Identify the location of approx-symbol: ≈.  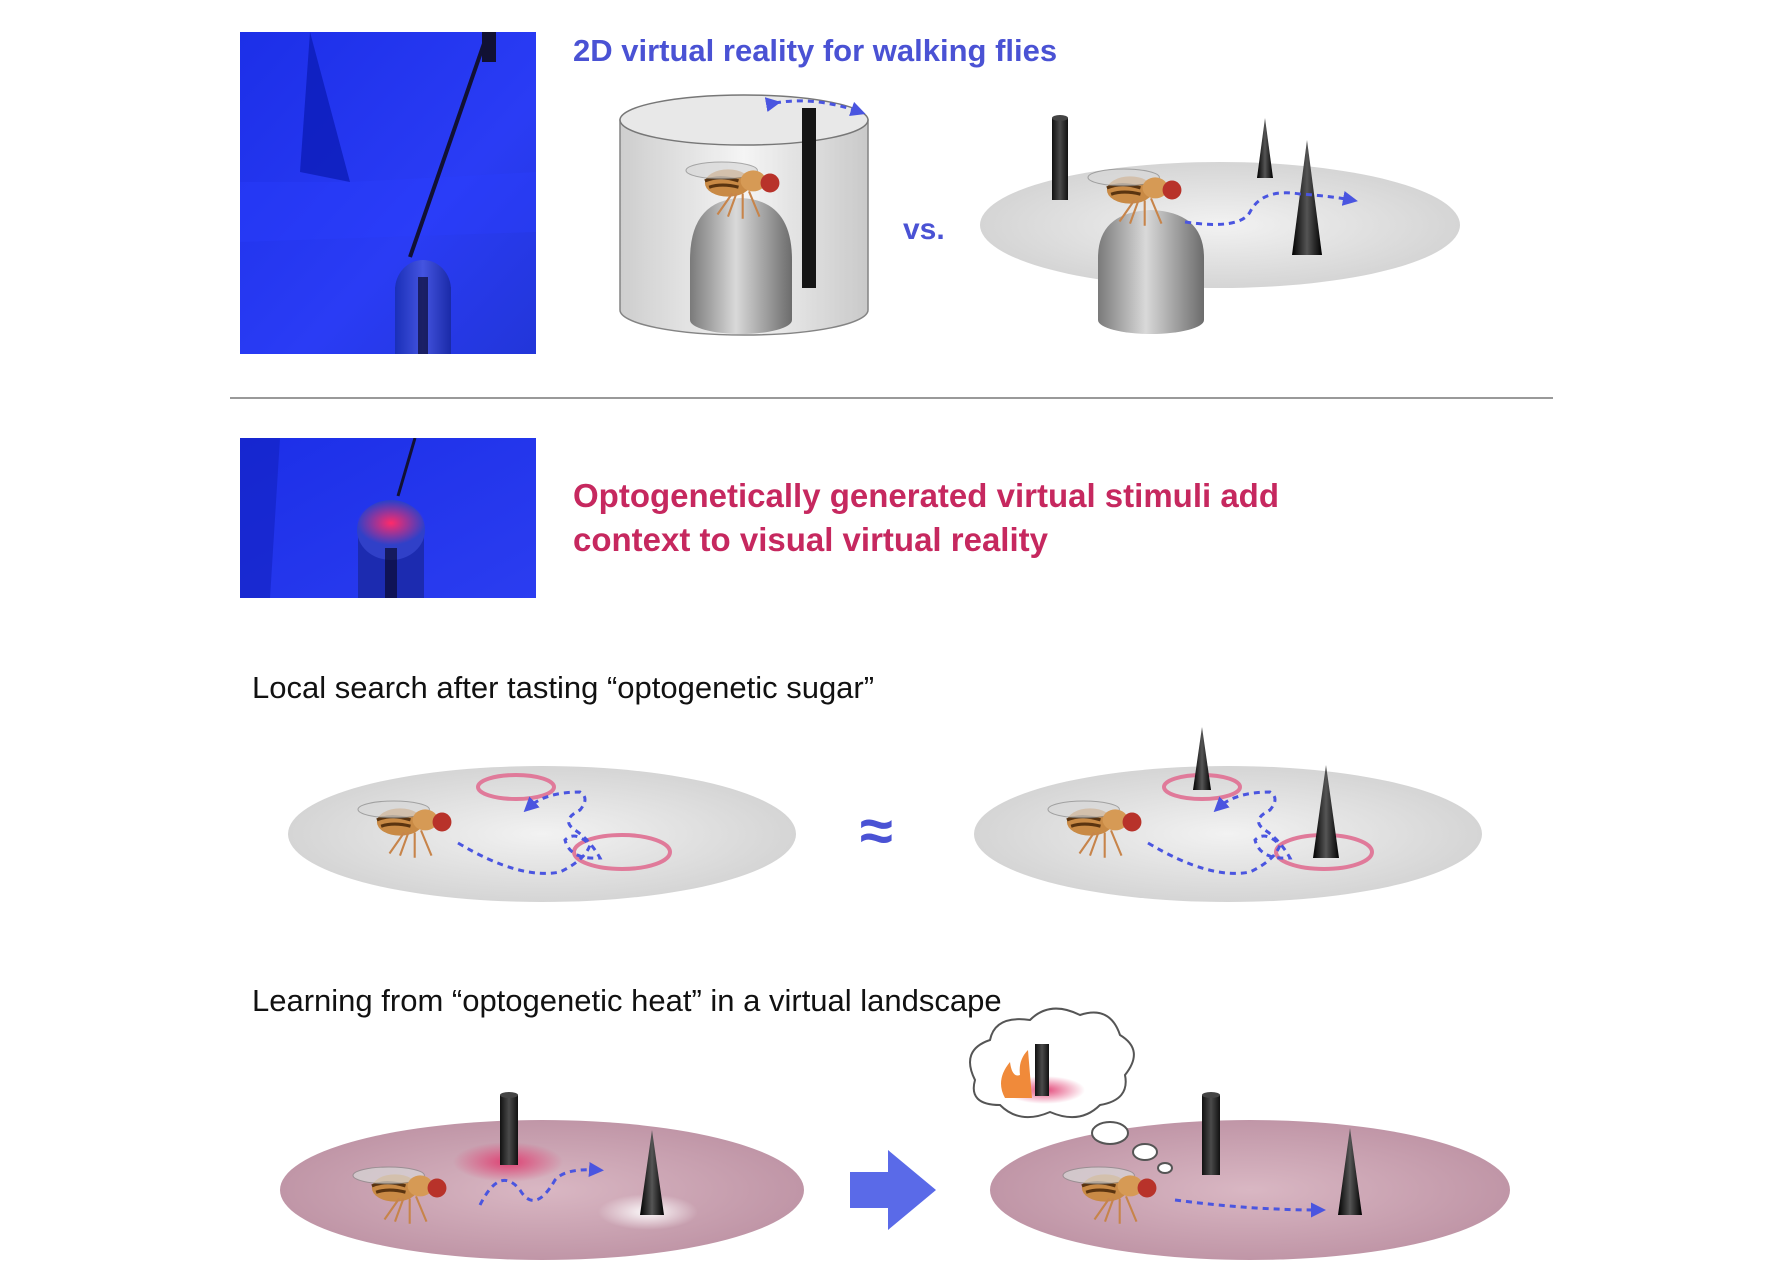
(876, 830).